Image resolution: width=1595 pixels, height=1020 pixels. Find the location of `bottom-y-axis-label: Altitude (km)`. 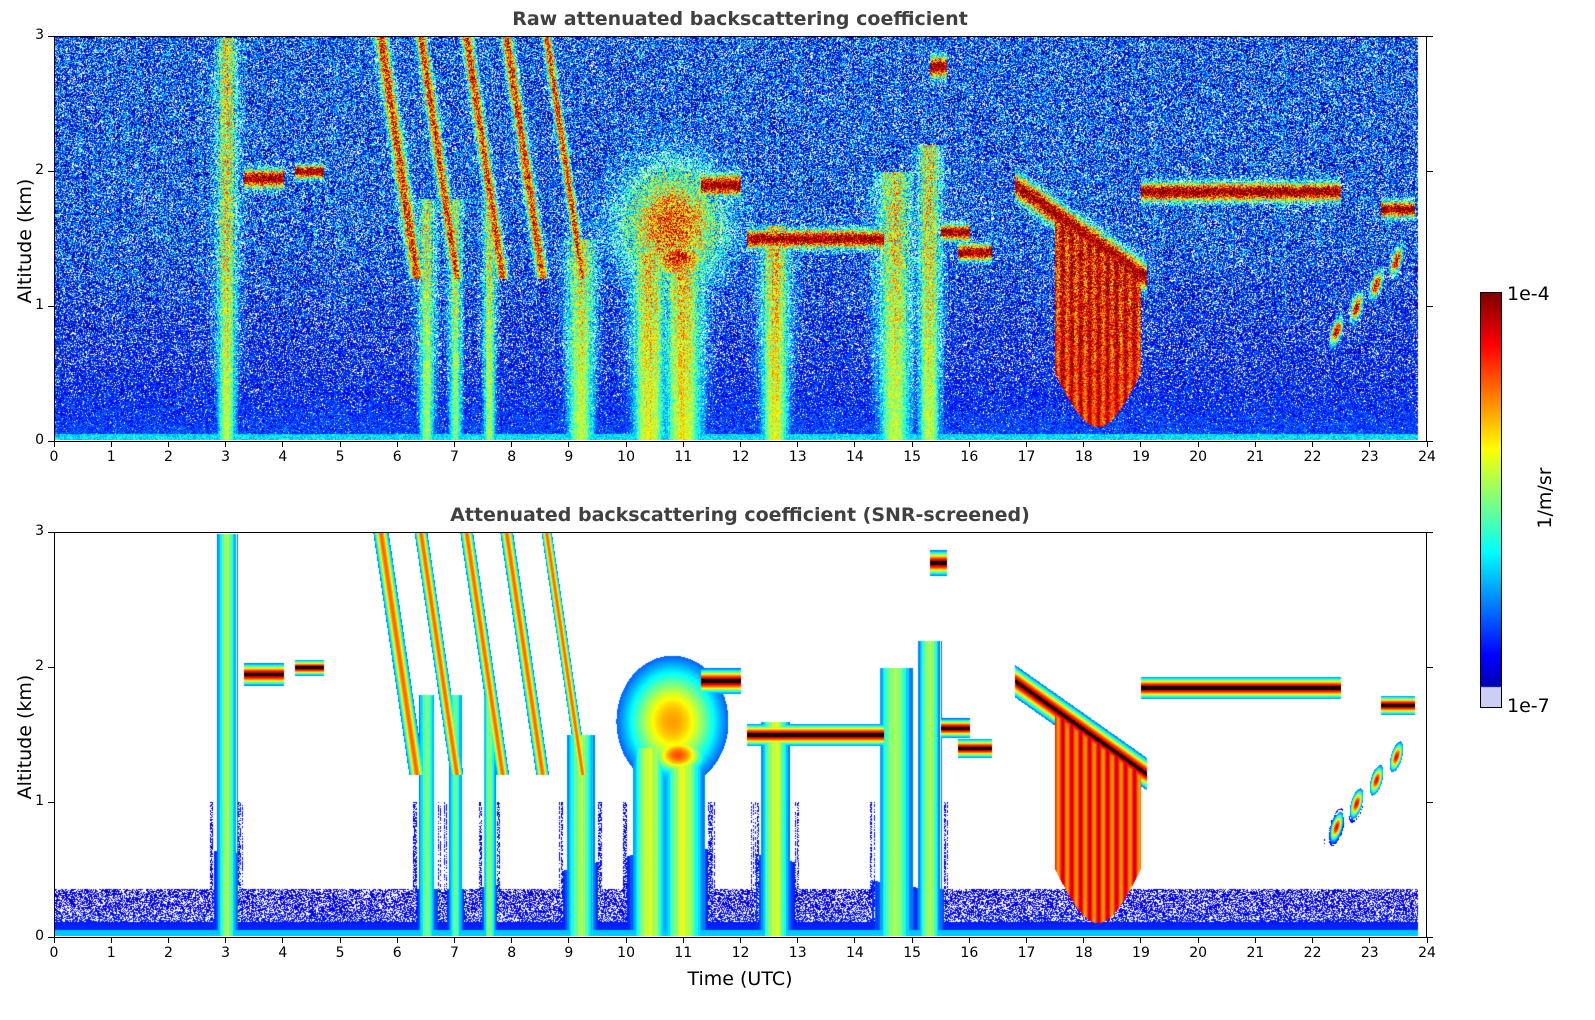

bottom-y-axis-label: Altitude (km) is located at coordinates (25, 737).